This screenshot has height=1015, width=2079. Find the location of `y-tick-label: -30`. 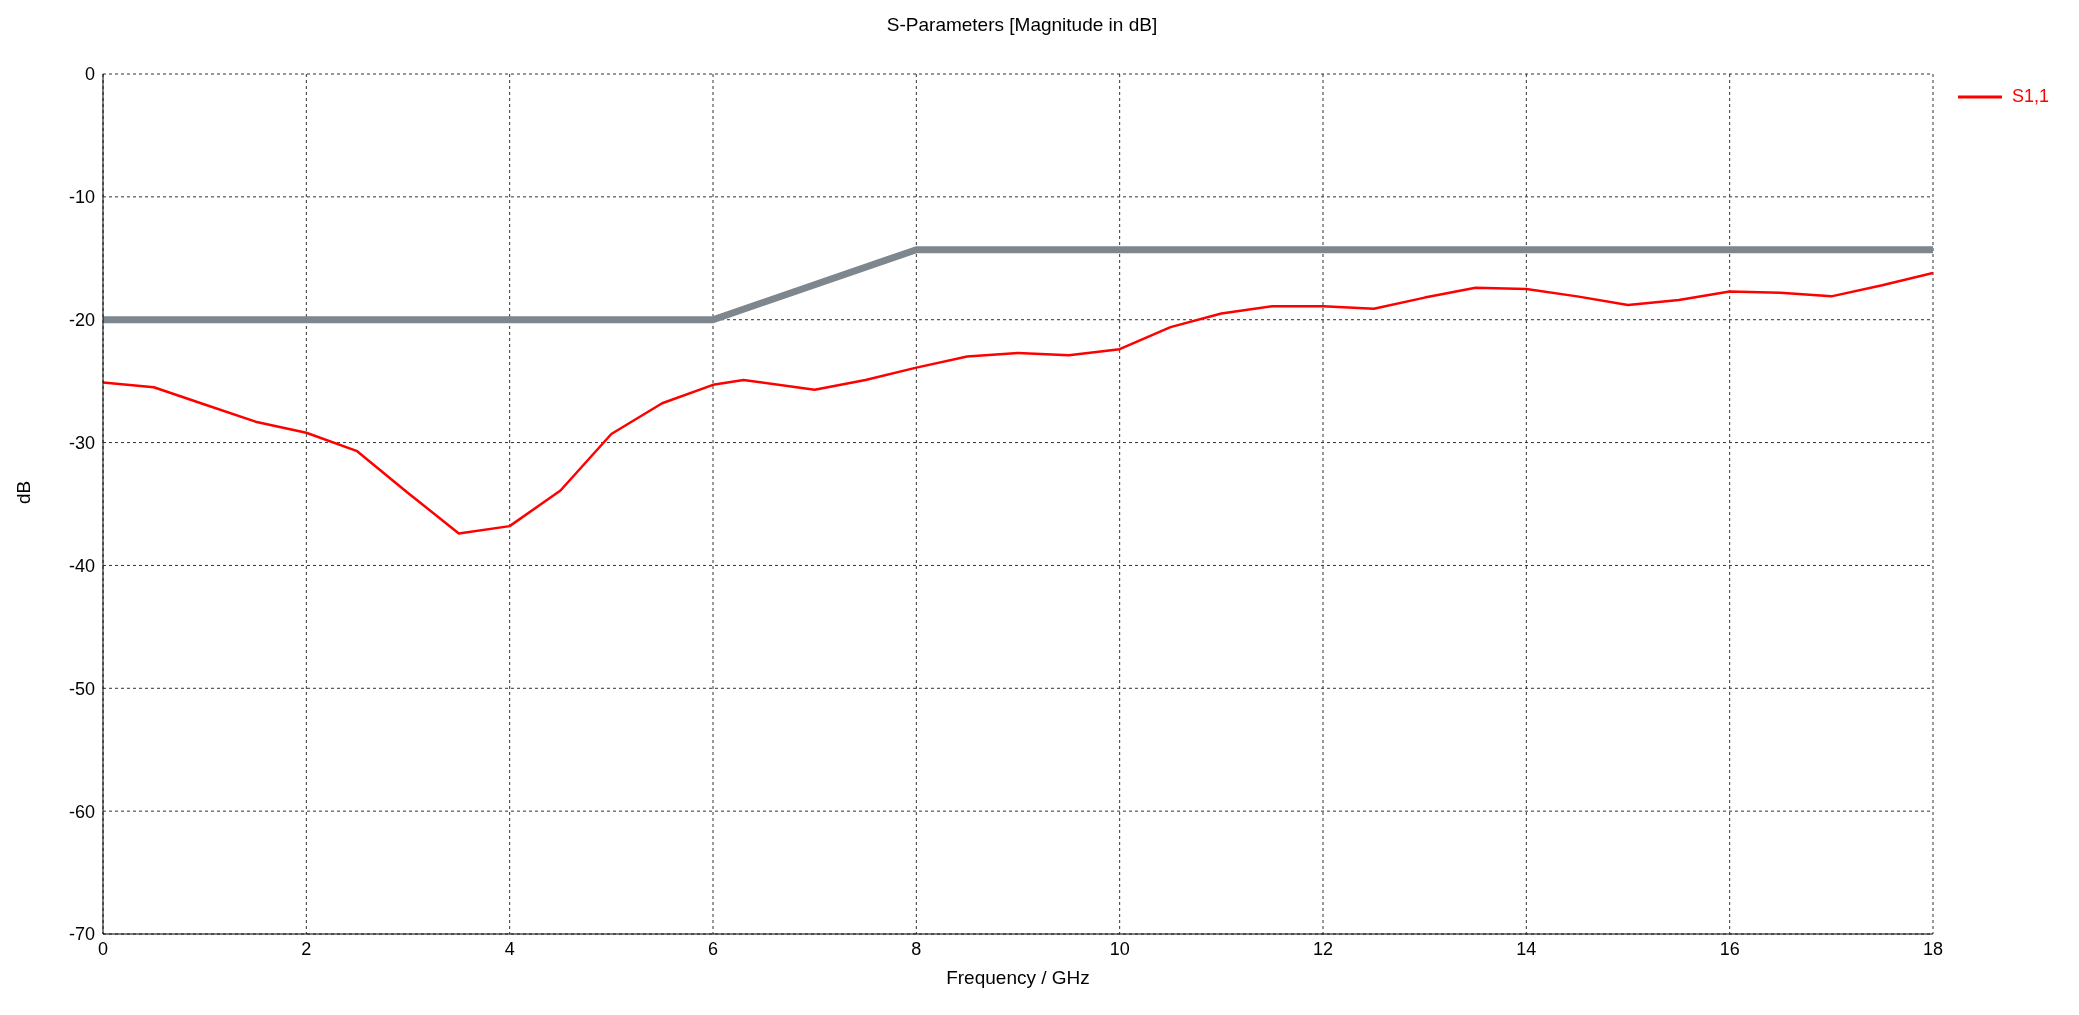

y-tick-label: -30 is located at coordinates (81, 442).